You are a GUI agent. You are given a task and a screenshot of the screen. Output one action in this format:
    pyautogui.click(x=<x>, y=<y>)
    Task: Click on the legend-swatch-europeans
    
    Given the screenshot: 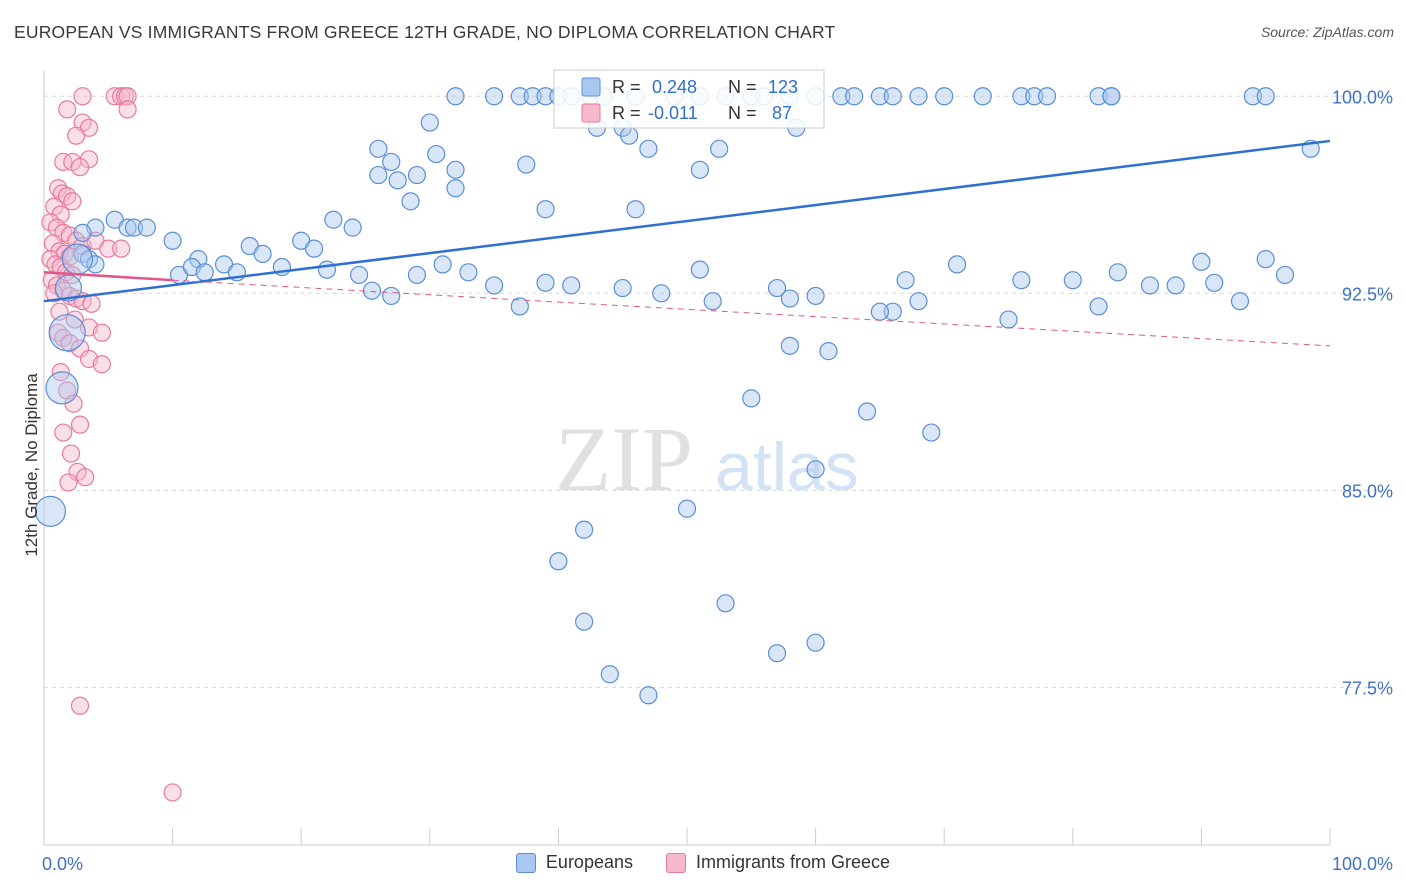 What is the action you would take?
    pyautogui.click(x=591, y=87)
    